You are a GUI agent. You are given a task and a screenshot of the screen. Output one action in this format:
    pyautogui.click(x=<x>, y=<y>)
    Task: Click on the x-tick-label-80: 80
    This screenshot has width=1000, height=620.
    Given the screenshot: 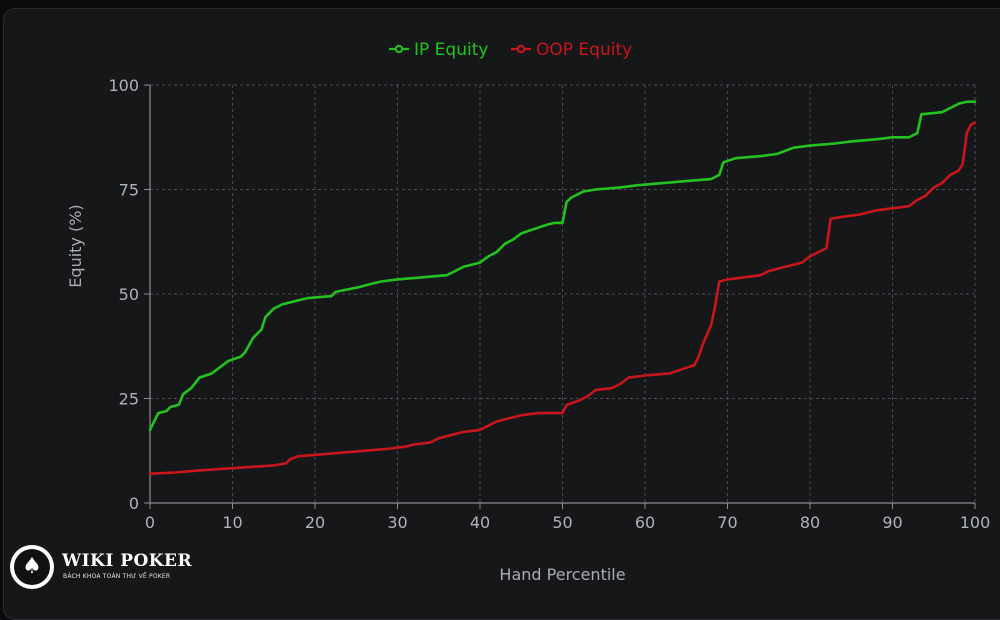 What is the action you would take?
    pyautogui.click(x=810, y=522)
    